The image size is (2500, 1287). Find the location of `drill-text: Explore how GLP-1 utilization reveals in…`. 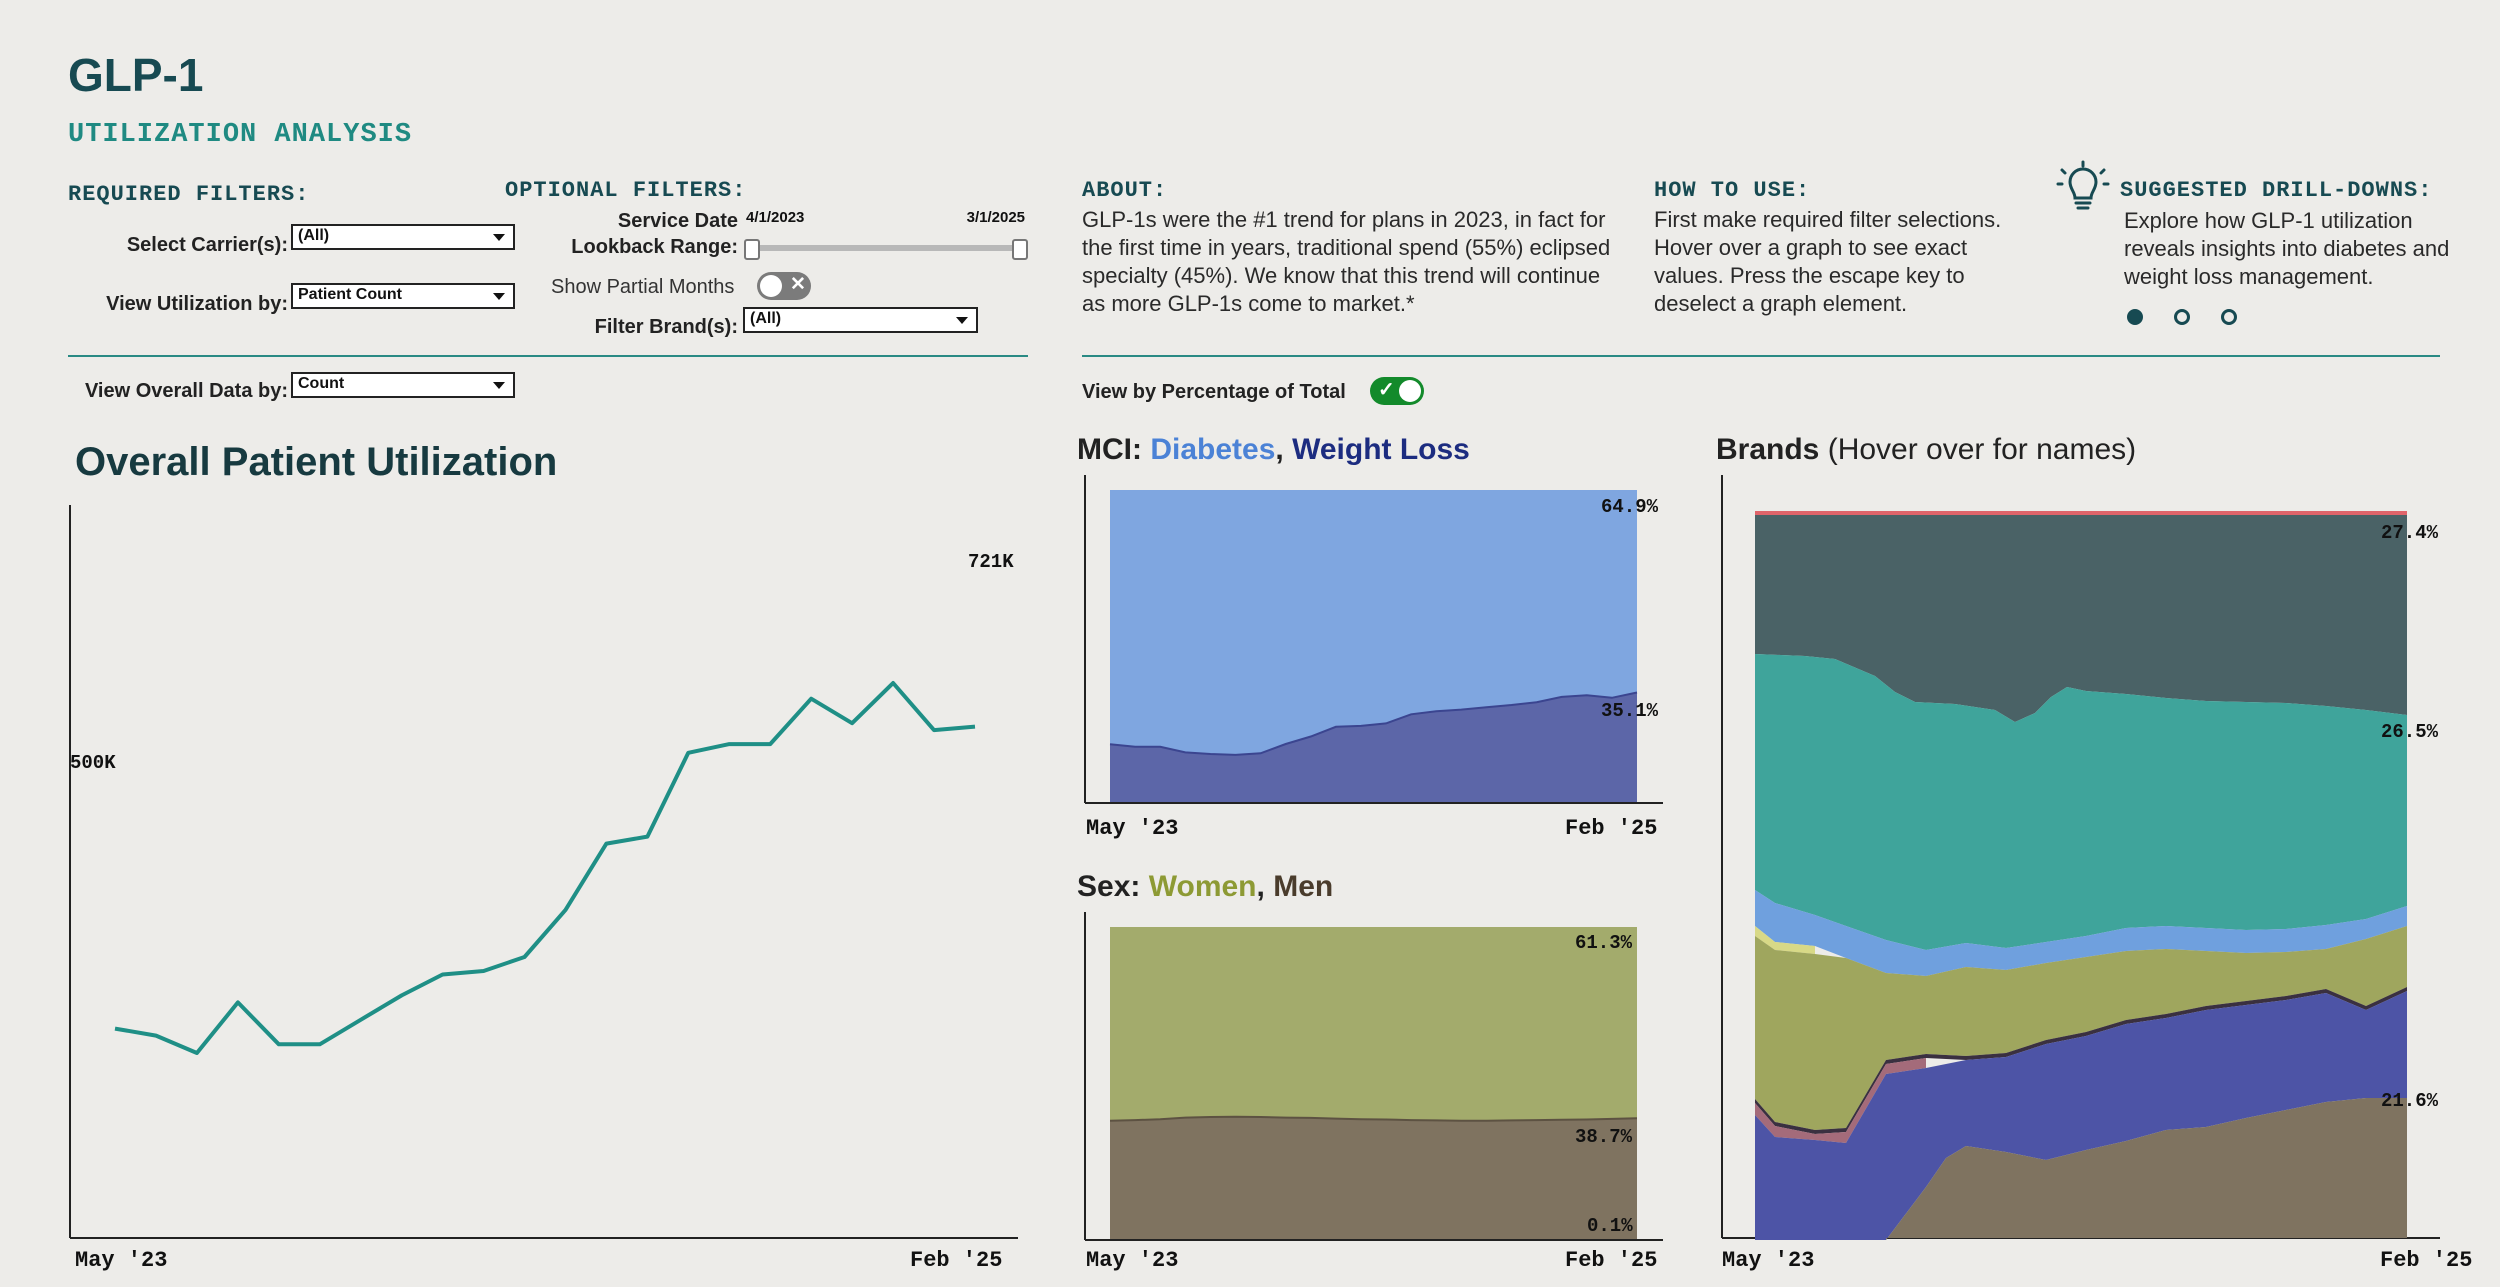

drill-text: Explore how GLP-1 utilization reveals in… is located at coordinates (2287, 248).